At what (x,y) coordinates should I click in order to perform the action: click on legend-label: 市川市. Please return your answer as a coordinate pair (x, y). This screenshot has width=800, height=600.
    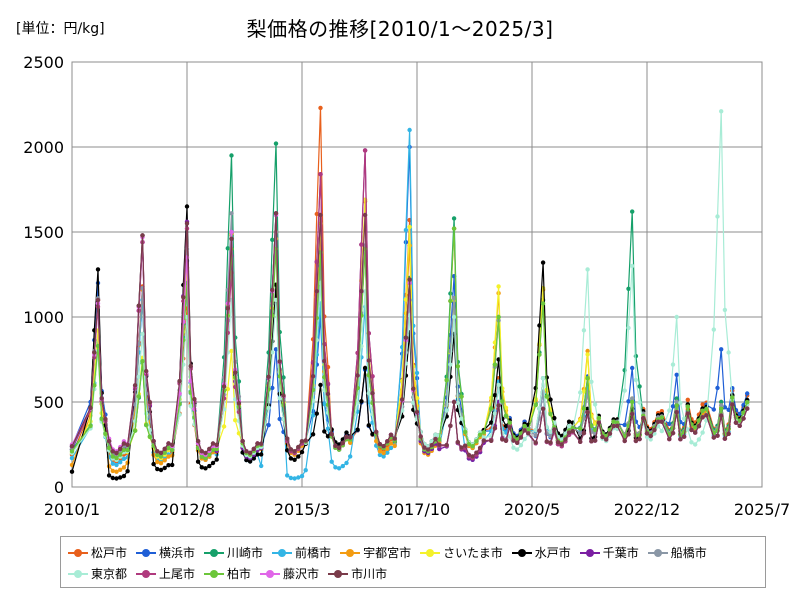
    Looking at the image, I should click on (369, 574).